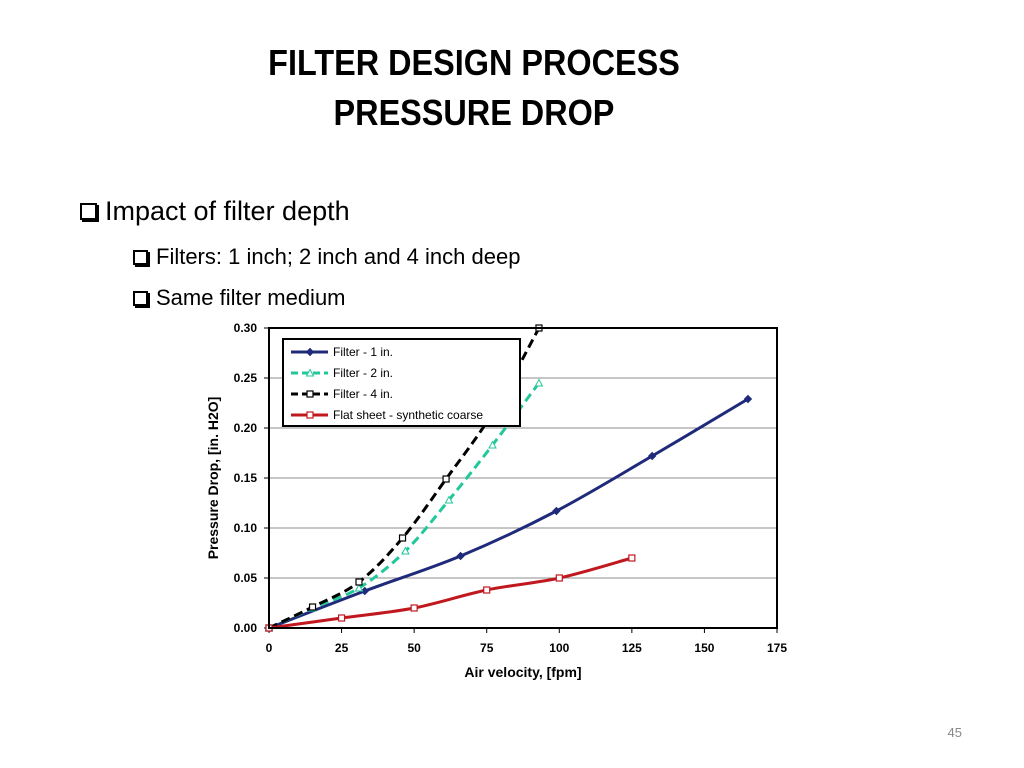 The image size is (1024, 768). Describe the element at coordinates (363, 394) in the screenshot. I see `legend-label: Filter - 4 in.` at that location.